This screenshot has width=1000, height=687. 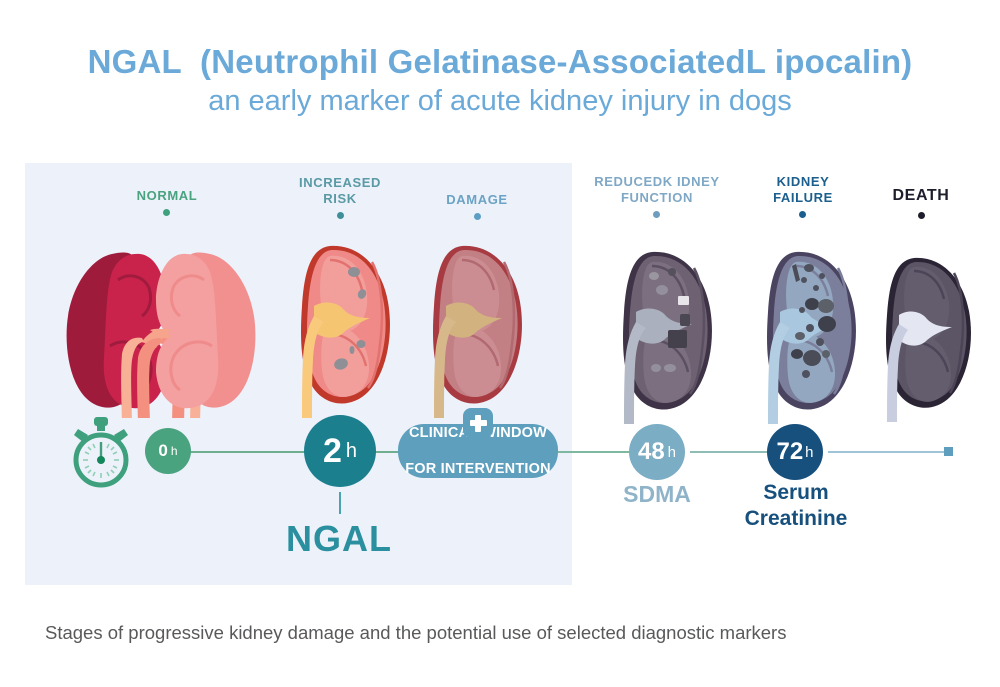 What do you see at coordinates (477, 199) in the screenshot?
I see `stage-label-damage: DAMAGE` at bounding box center [477, 199].